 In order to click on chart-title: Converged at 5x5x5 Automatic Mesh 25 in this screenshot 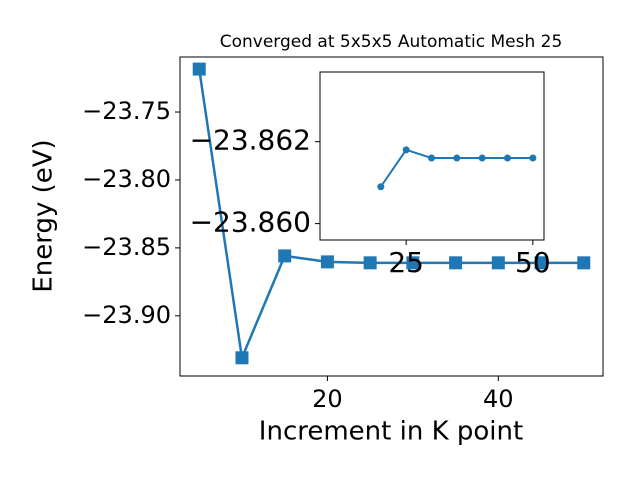, I will do `click(391, 42)`.